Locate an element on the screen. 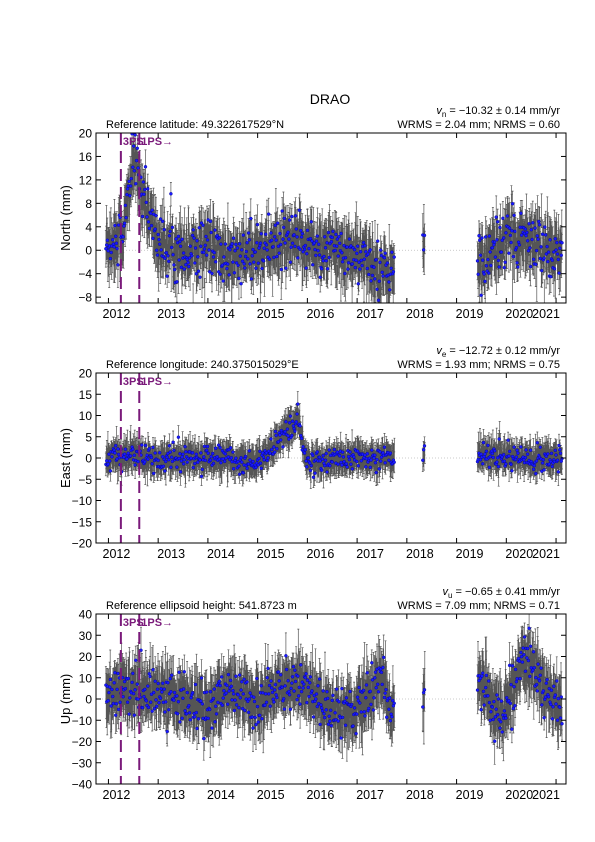  x-tick-label: 2015 is located at coordinates (271, 314).